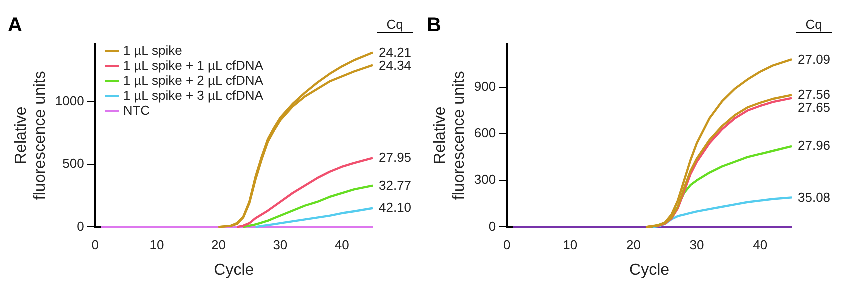 This screenshot has width=850, height=292. Describe the element at coordinates (395, 208) in the screenshot. I see `text: 42.10` at that location.